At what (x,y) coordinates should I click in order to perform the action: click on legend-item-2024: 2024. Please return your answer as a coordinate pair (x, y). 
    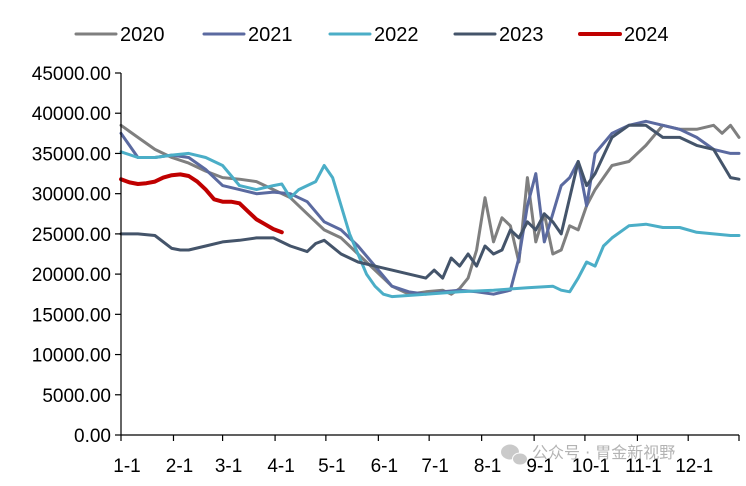
    Looking at the image, I should click on (623, 35).